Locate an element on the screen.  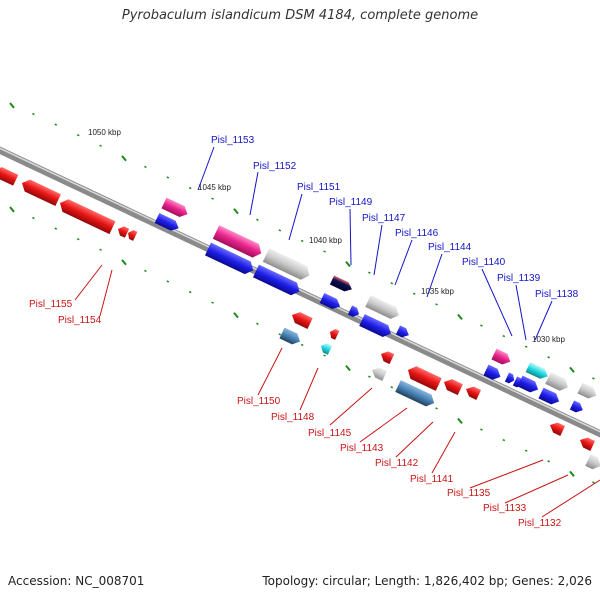
gene-pisl-1152b is located at coordinates (230, 259).